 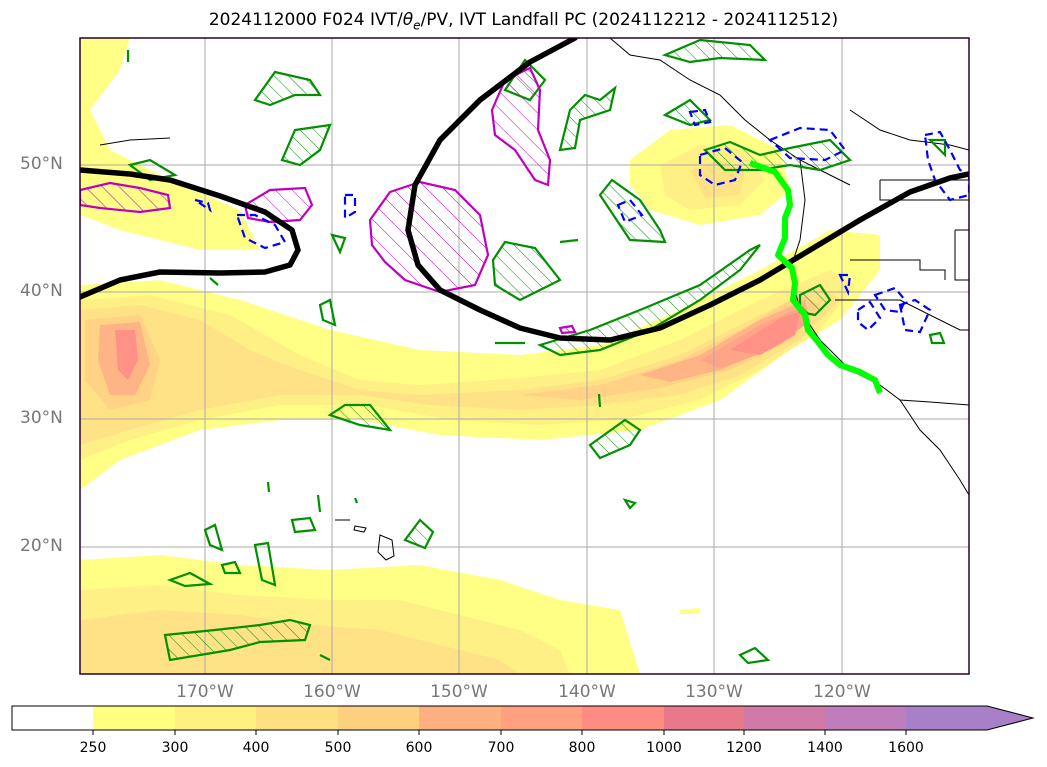 I want to click on lon-label-130w: 130°W, so click(x=714, y=692).